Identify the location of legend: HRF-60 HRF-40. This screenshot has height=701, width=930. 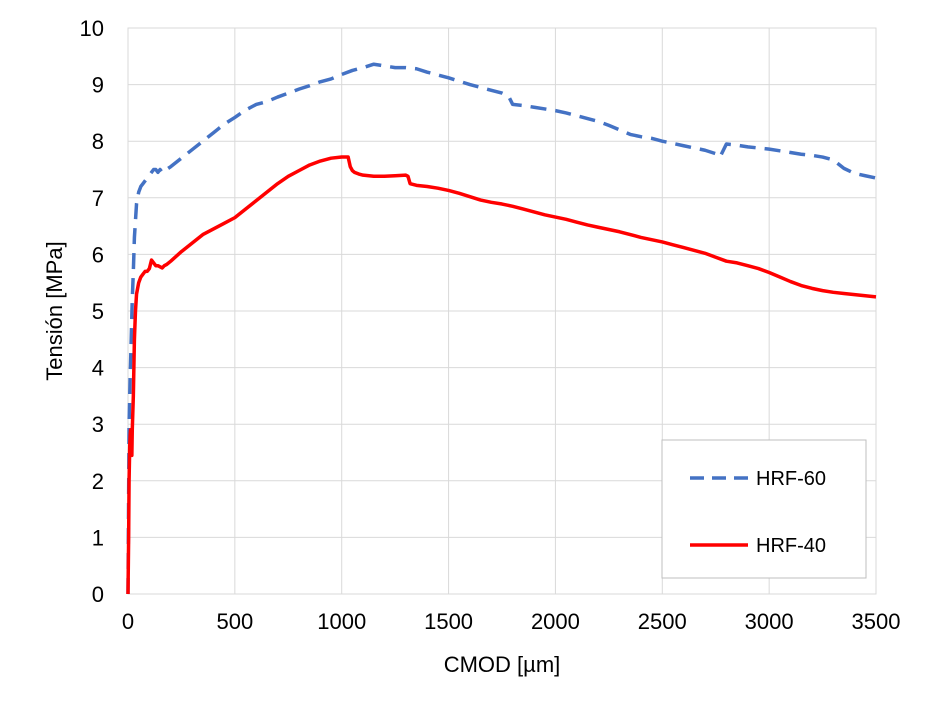
(764, 509).